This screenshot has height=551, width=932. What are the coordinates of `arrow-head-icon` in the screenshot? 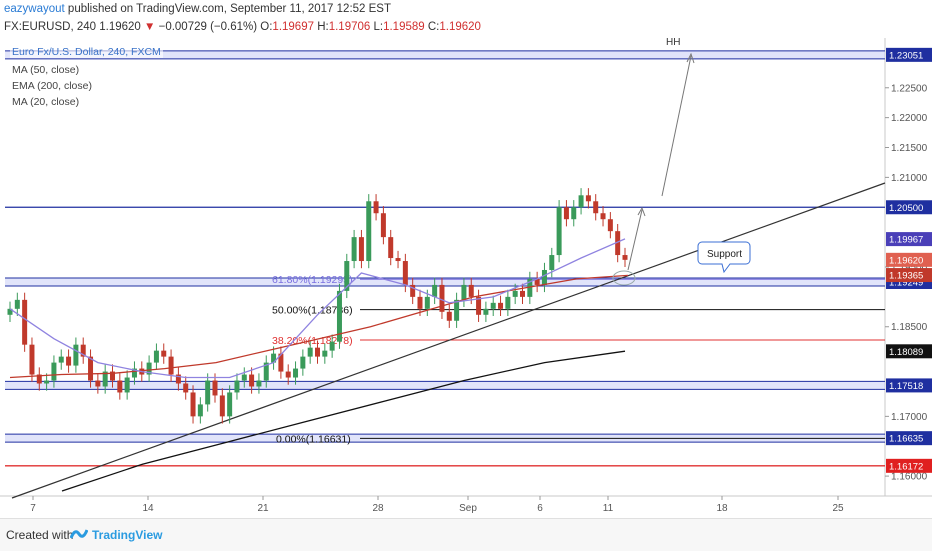 It's located at (641, 211).